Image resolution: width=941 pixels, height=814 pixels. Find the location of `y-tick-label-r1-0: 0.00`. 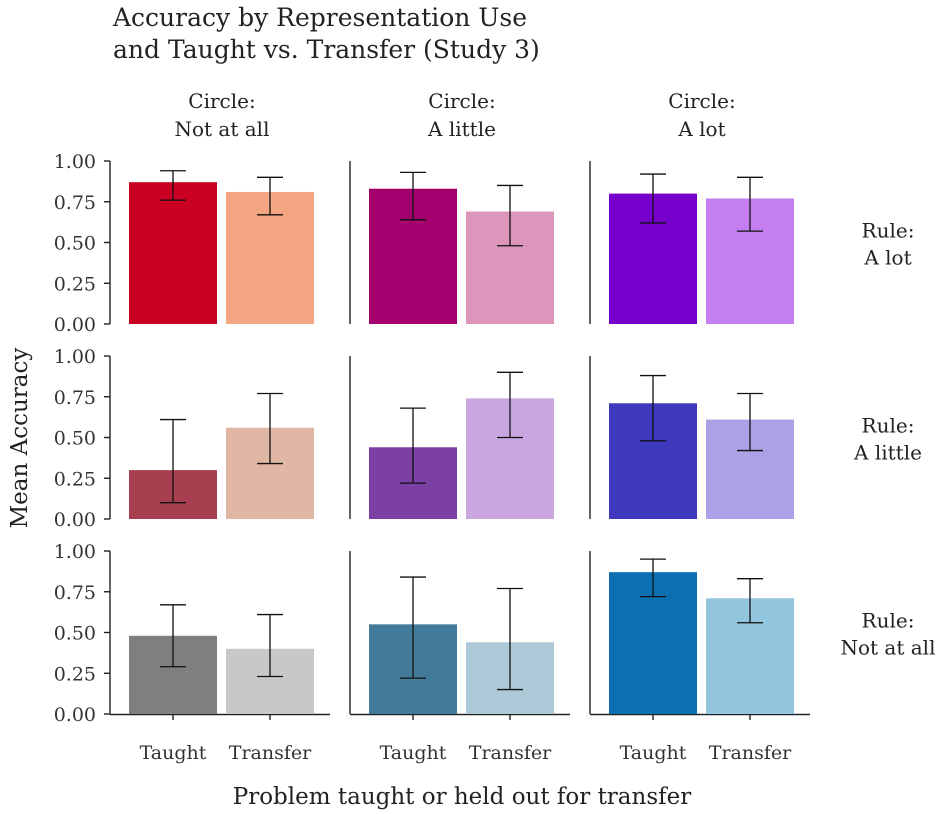

y-tick-label-r1-0: 0.00 is located at coordinates (75, 520).